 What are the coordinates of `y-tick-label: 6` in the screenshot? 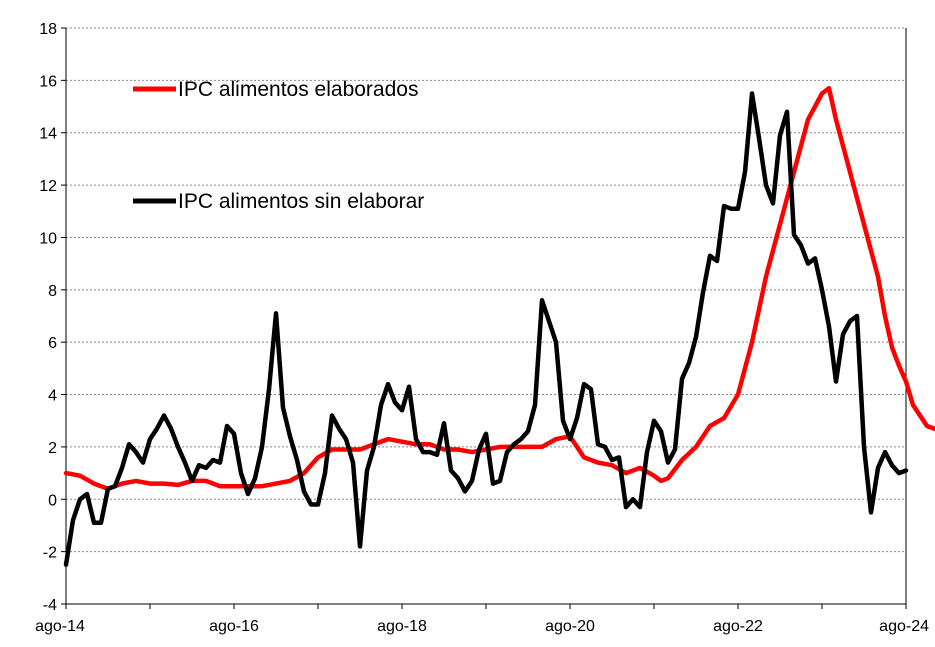 It's located at (52, 343).